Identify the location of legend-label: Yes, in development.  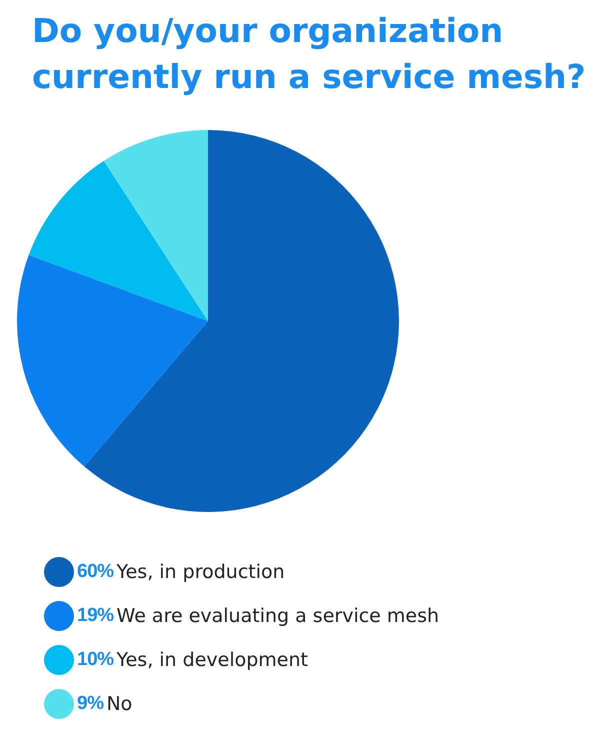
(212, 660).